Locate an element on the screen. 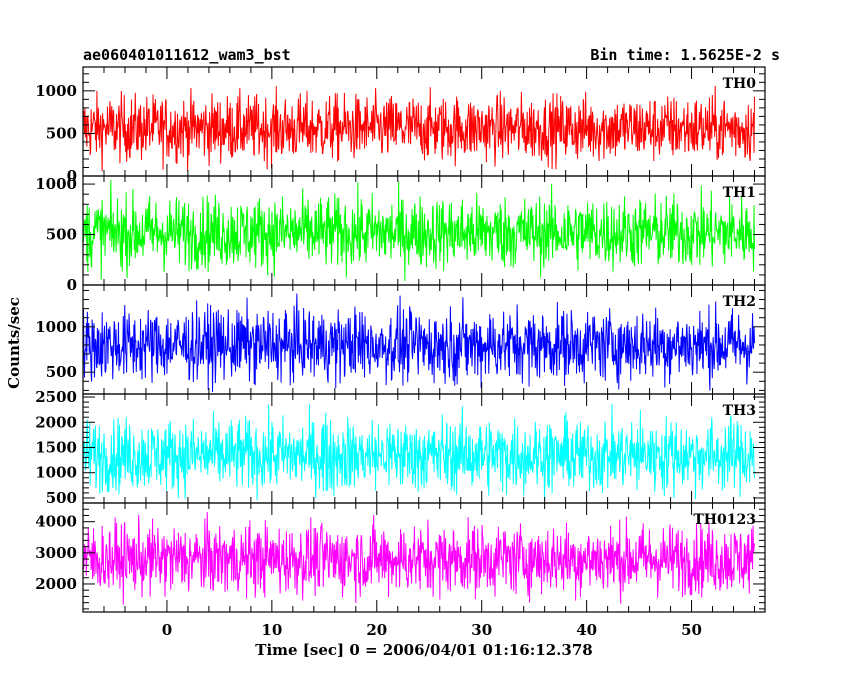 The image size is (850, 680). panel-th2: 500 1000 TH2 is located at coordinates (400, 339).